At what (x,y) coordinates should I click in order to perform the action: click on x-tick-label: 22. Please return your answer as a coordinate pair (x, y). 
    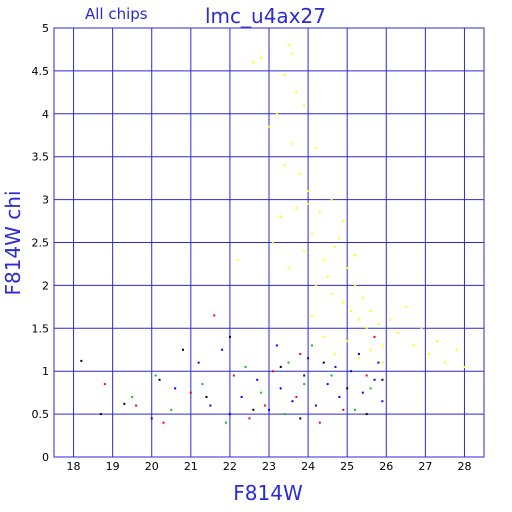
    Looking at the image, I should click on (230, 466).